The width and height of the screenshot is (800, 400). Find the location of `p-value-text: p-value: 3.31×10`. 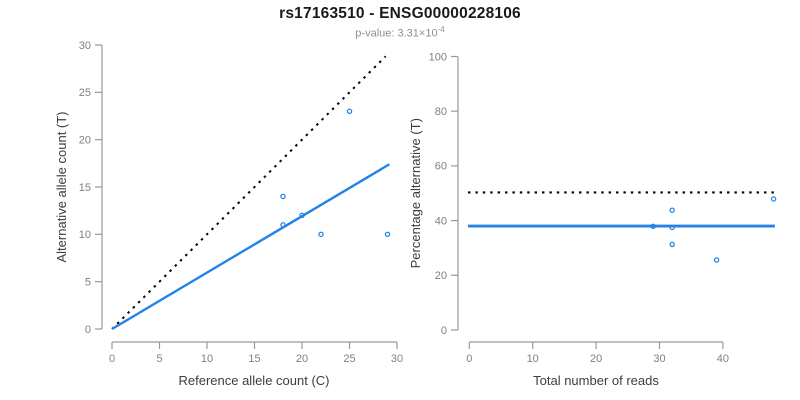

p-value-text: p-value: 3.31×10 is located at coordinates (396, 33).